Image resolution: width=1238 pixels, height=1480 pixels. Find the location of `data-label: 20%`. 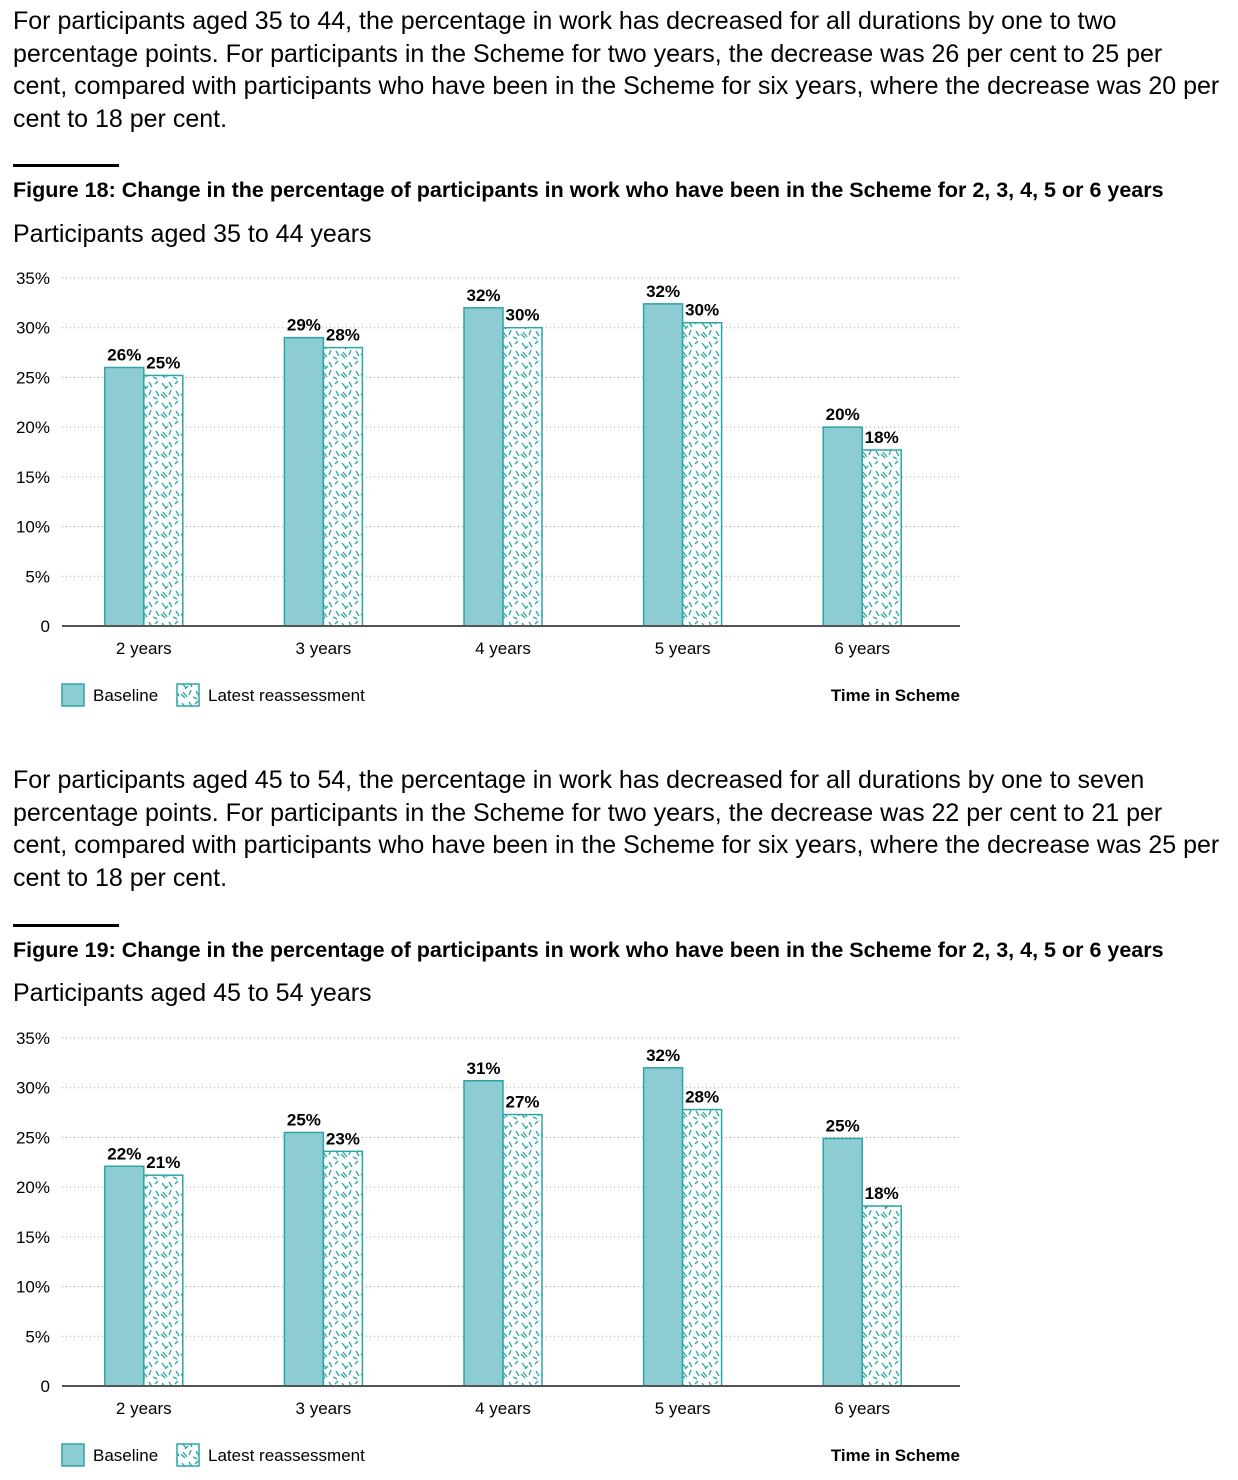

data-label: 20% is located at coordinates (843, 414).